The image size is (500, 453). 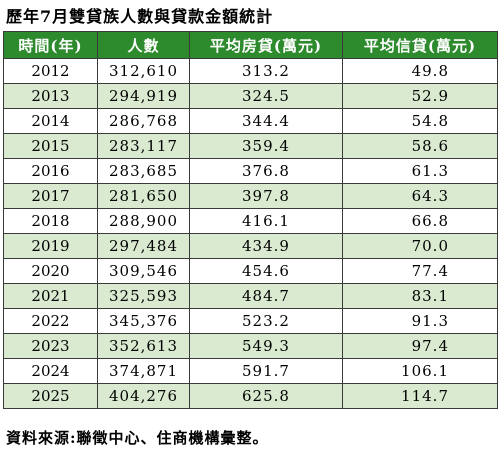 I want to click on table-row: 2024 374,871 591.7 106.1, so click(x=250, y=371).